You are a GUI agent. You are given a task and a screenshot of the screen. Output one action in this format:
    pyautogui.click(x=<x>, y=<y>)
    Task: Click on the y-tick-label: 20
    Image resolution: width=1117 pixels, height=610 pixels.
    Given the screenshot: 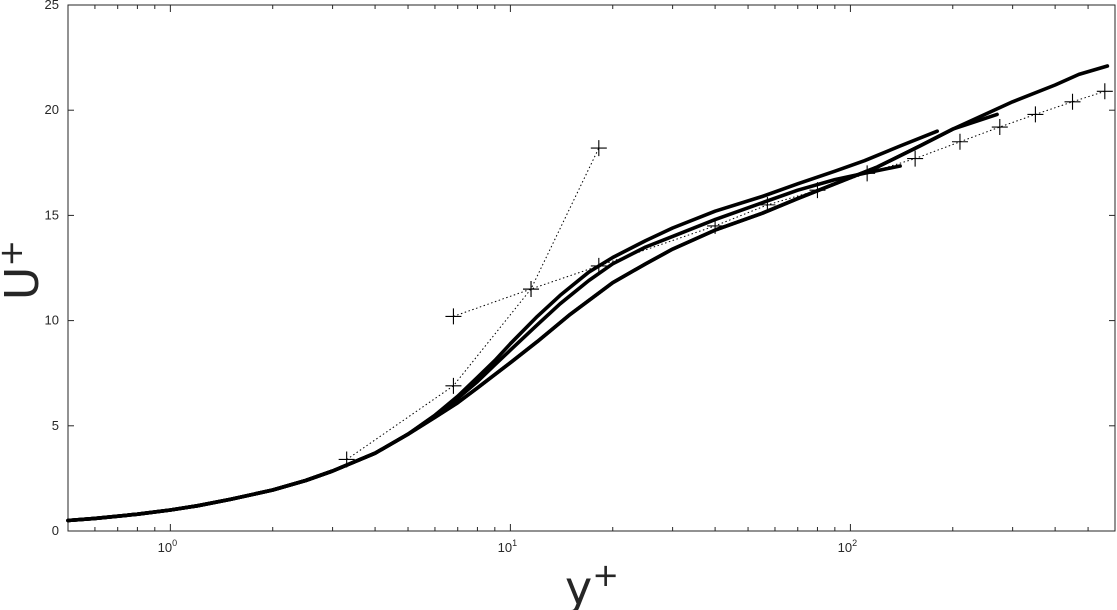 What is the action you would take?
    pyautogui.click(x=52, y=109)
    